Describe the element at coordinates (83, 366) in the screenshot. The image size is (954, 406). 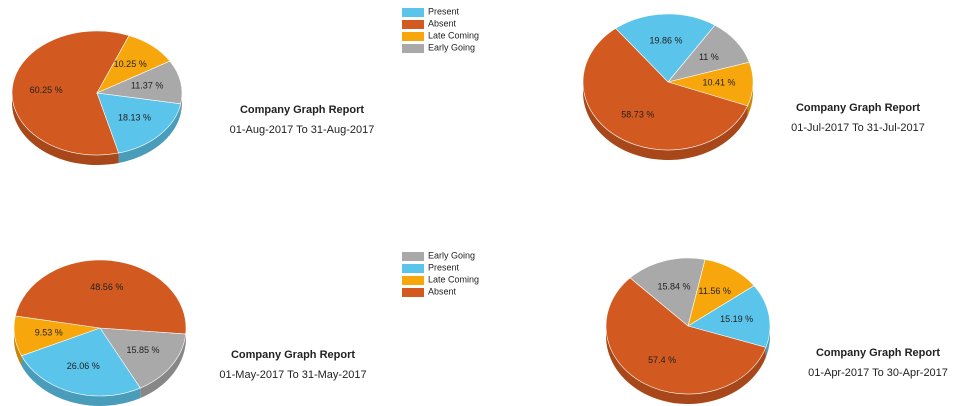
I see `slice-label: 26.06 %` at that location.